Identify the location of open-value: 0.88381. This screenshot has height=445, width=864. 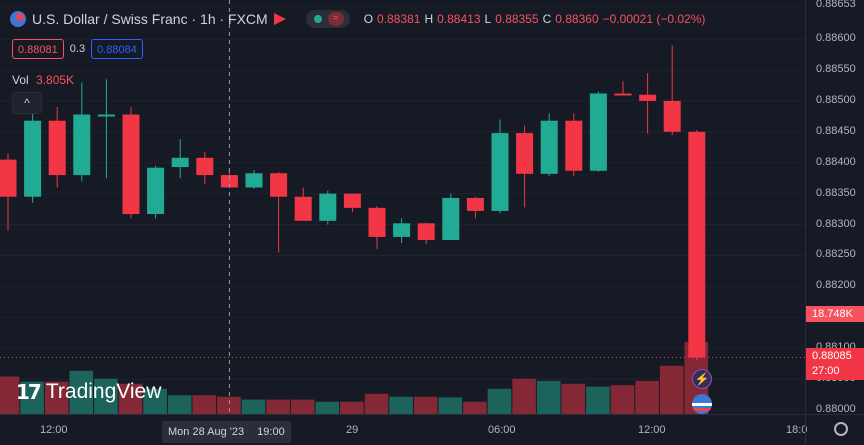
(399, 19).